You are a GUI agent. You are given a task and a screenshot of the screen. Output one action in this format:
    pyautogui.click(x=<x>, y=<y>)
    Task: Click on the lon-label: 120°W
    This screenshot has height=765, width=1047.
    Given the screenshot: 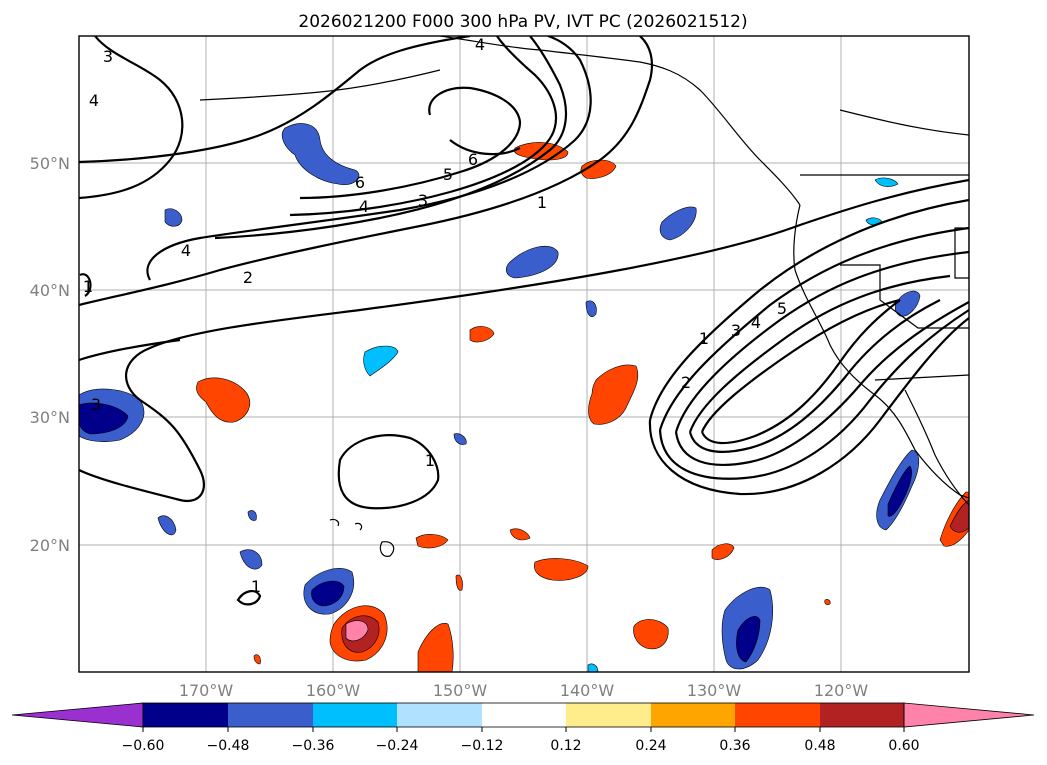 What is the action you would take?
    pyautogui.click(x=841, y=690)
    